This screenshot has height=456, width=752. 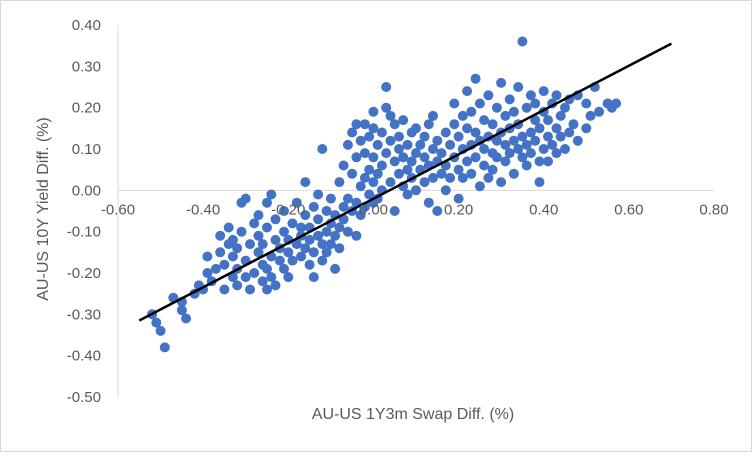 What do you see at coordinates (84, 356) in the screenshot?
I see `y-tick-label: -0.40` at bounding box center [84, 356].